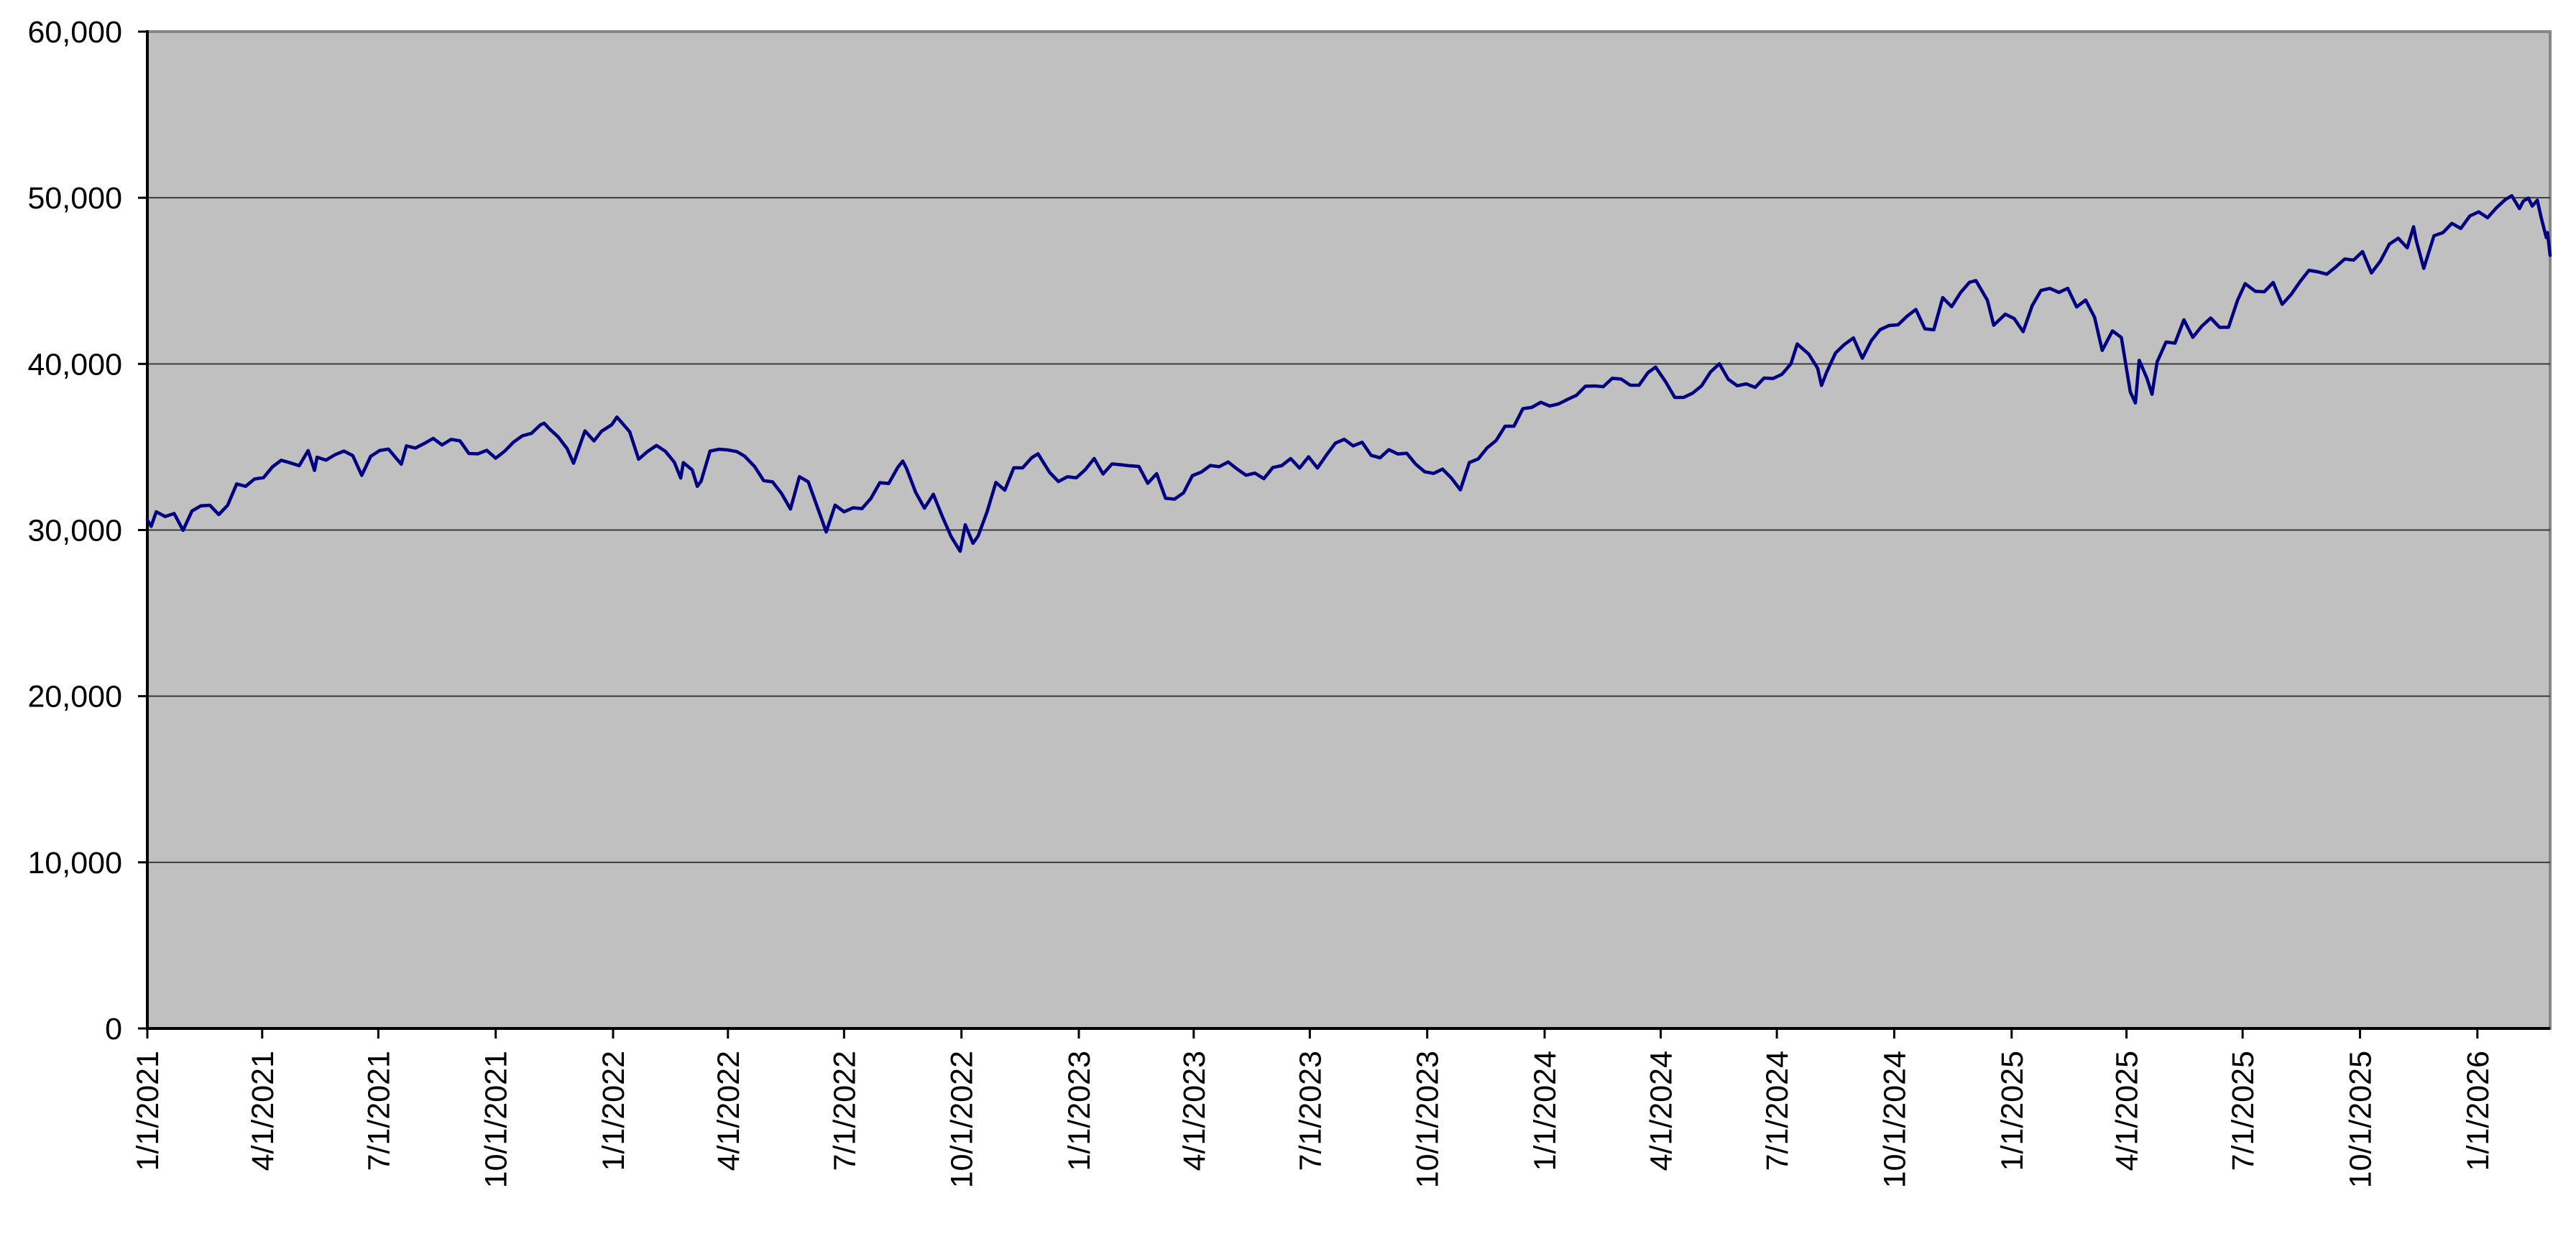 This screenshot has height=1234, width=2576. I want to click on x-axis-tick-label: 4/1/2022, so click(729, 1111).